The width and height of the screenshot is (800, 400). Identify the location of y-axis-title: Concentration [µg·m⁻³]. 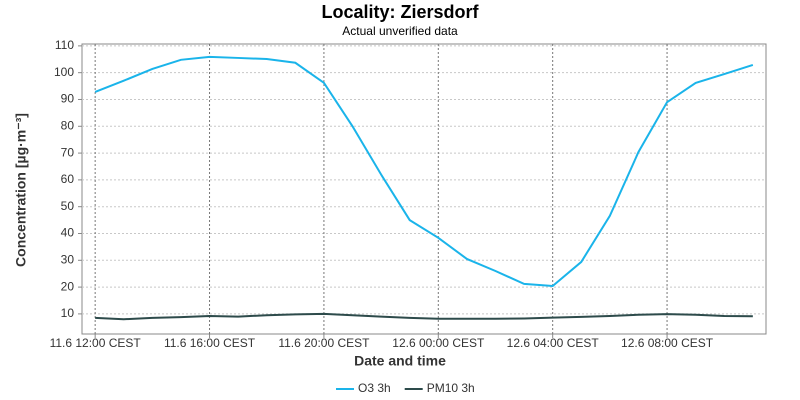
(21, 190).